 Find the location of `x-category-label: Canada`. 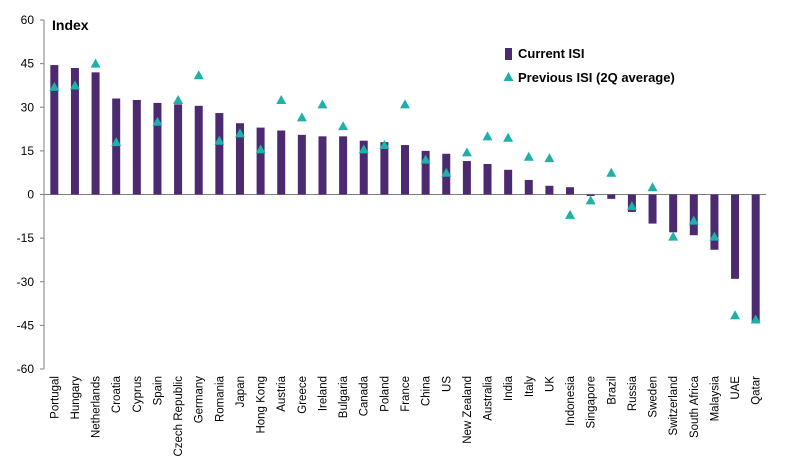

x-category-label: Canada is located at coordinates (365, 395).